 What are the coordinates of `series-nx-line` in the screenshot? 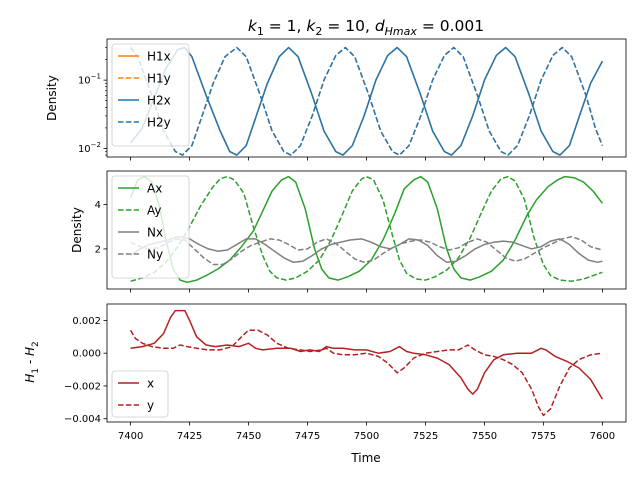 It's located at (366, 249).